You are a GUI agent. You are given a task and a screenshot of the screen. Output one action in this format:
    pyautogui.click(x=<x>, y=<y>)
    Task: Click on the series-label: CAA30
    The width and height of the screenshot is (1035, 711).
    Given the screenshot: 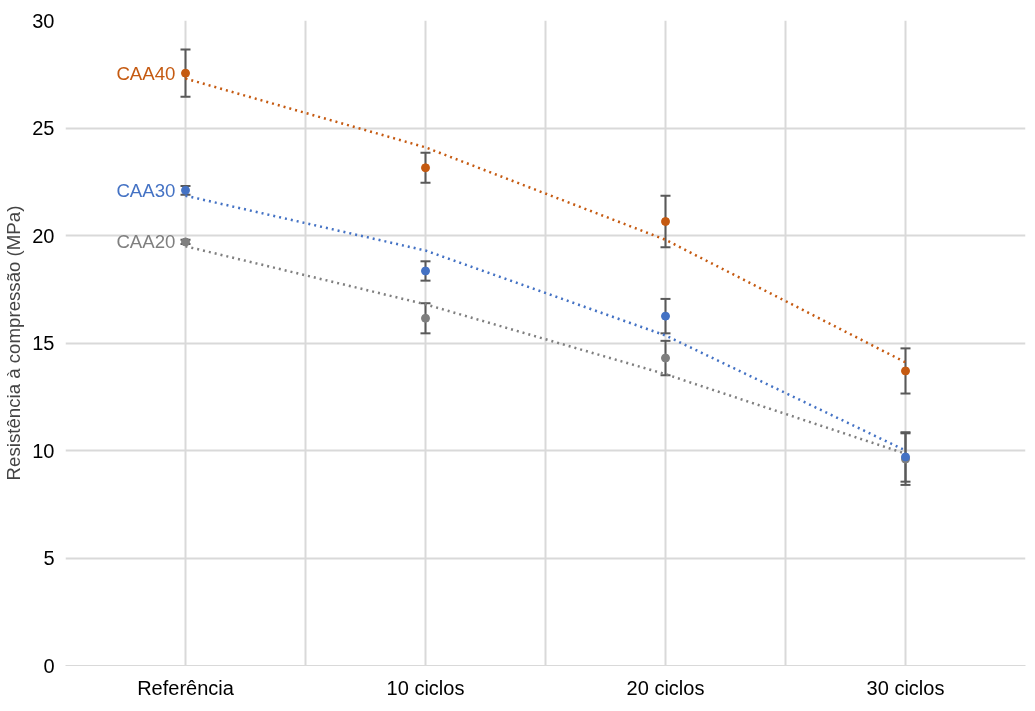 What is the action you would take?
    pyautogui.click(x=146, y=190)
    